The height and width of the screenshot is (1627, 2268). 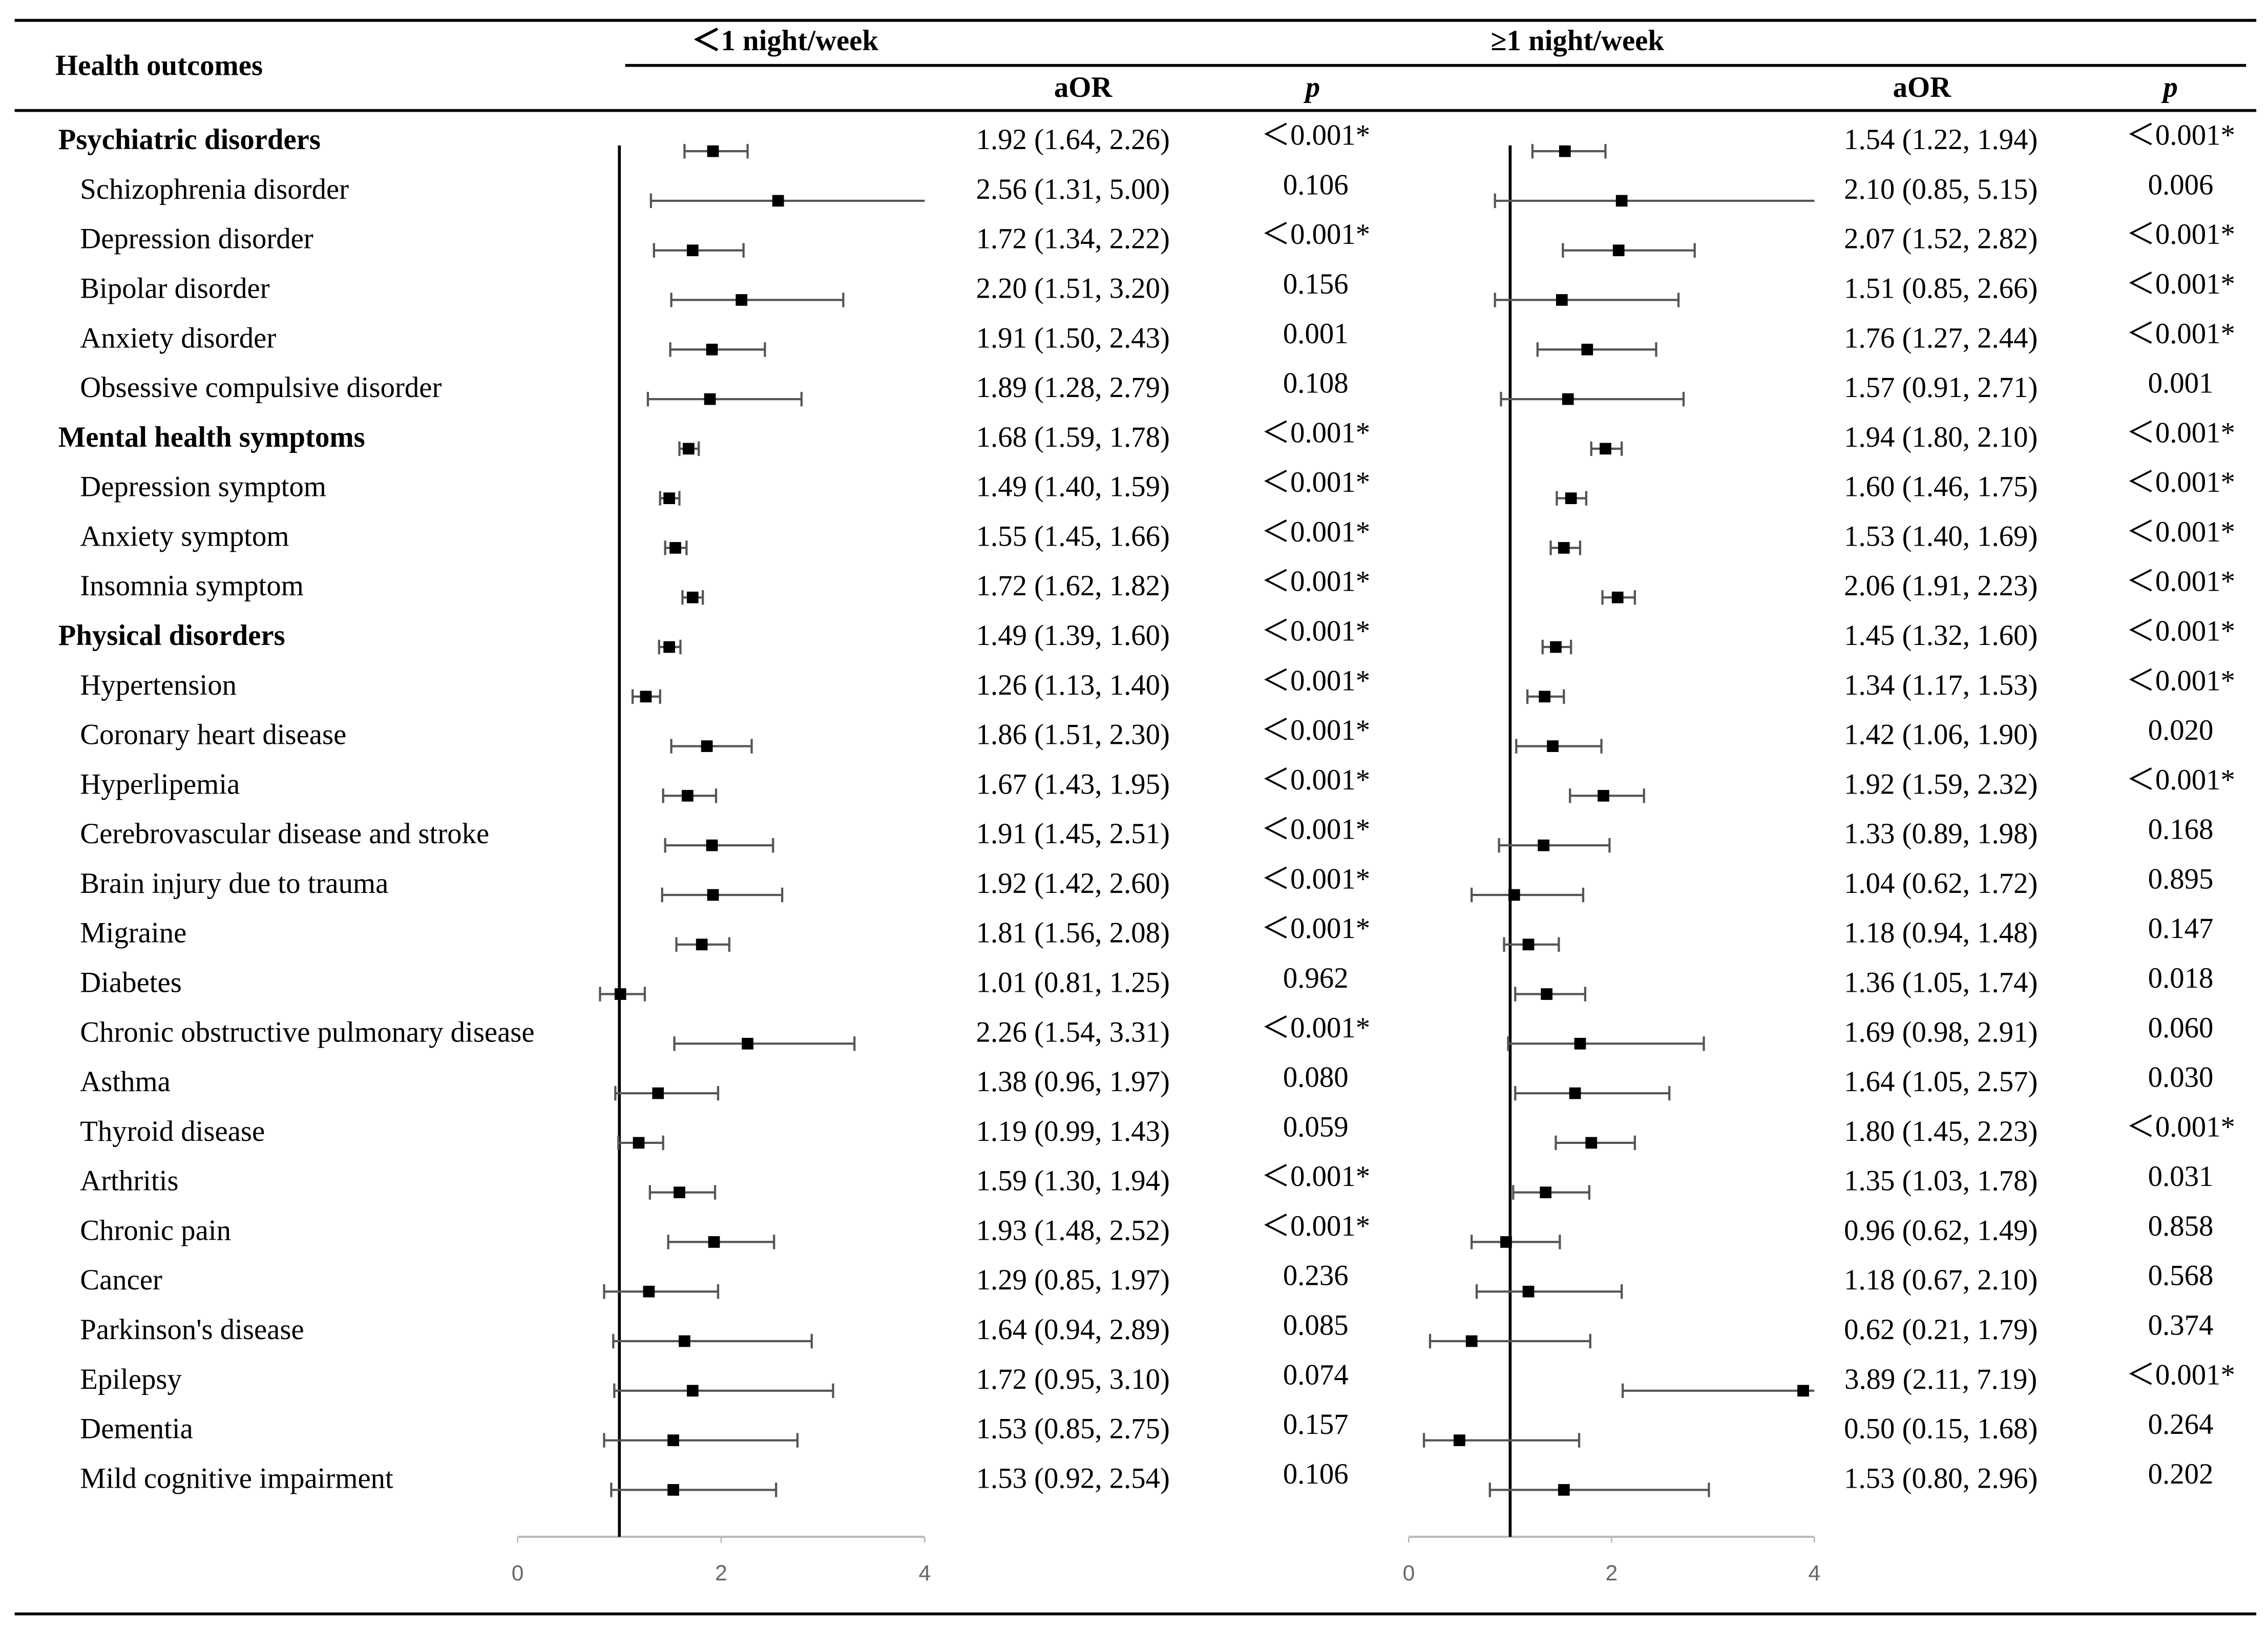 What do you see at coordinates (1073, 685) in the screenshot?
I see `aor-label: 1.26 (1.13, 1.40)` at bounding box center [1073, 685].